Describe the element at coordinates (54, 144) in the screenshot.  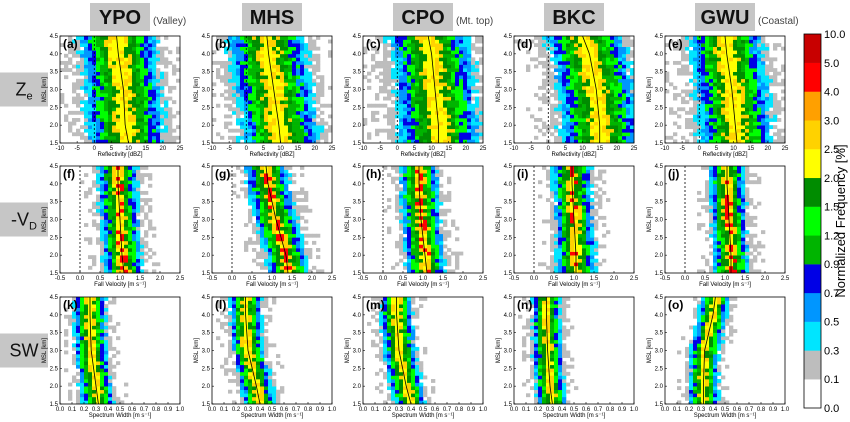
I see `y-tick-label: 1.5` at that location.